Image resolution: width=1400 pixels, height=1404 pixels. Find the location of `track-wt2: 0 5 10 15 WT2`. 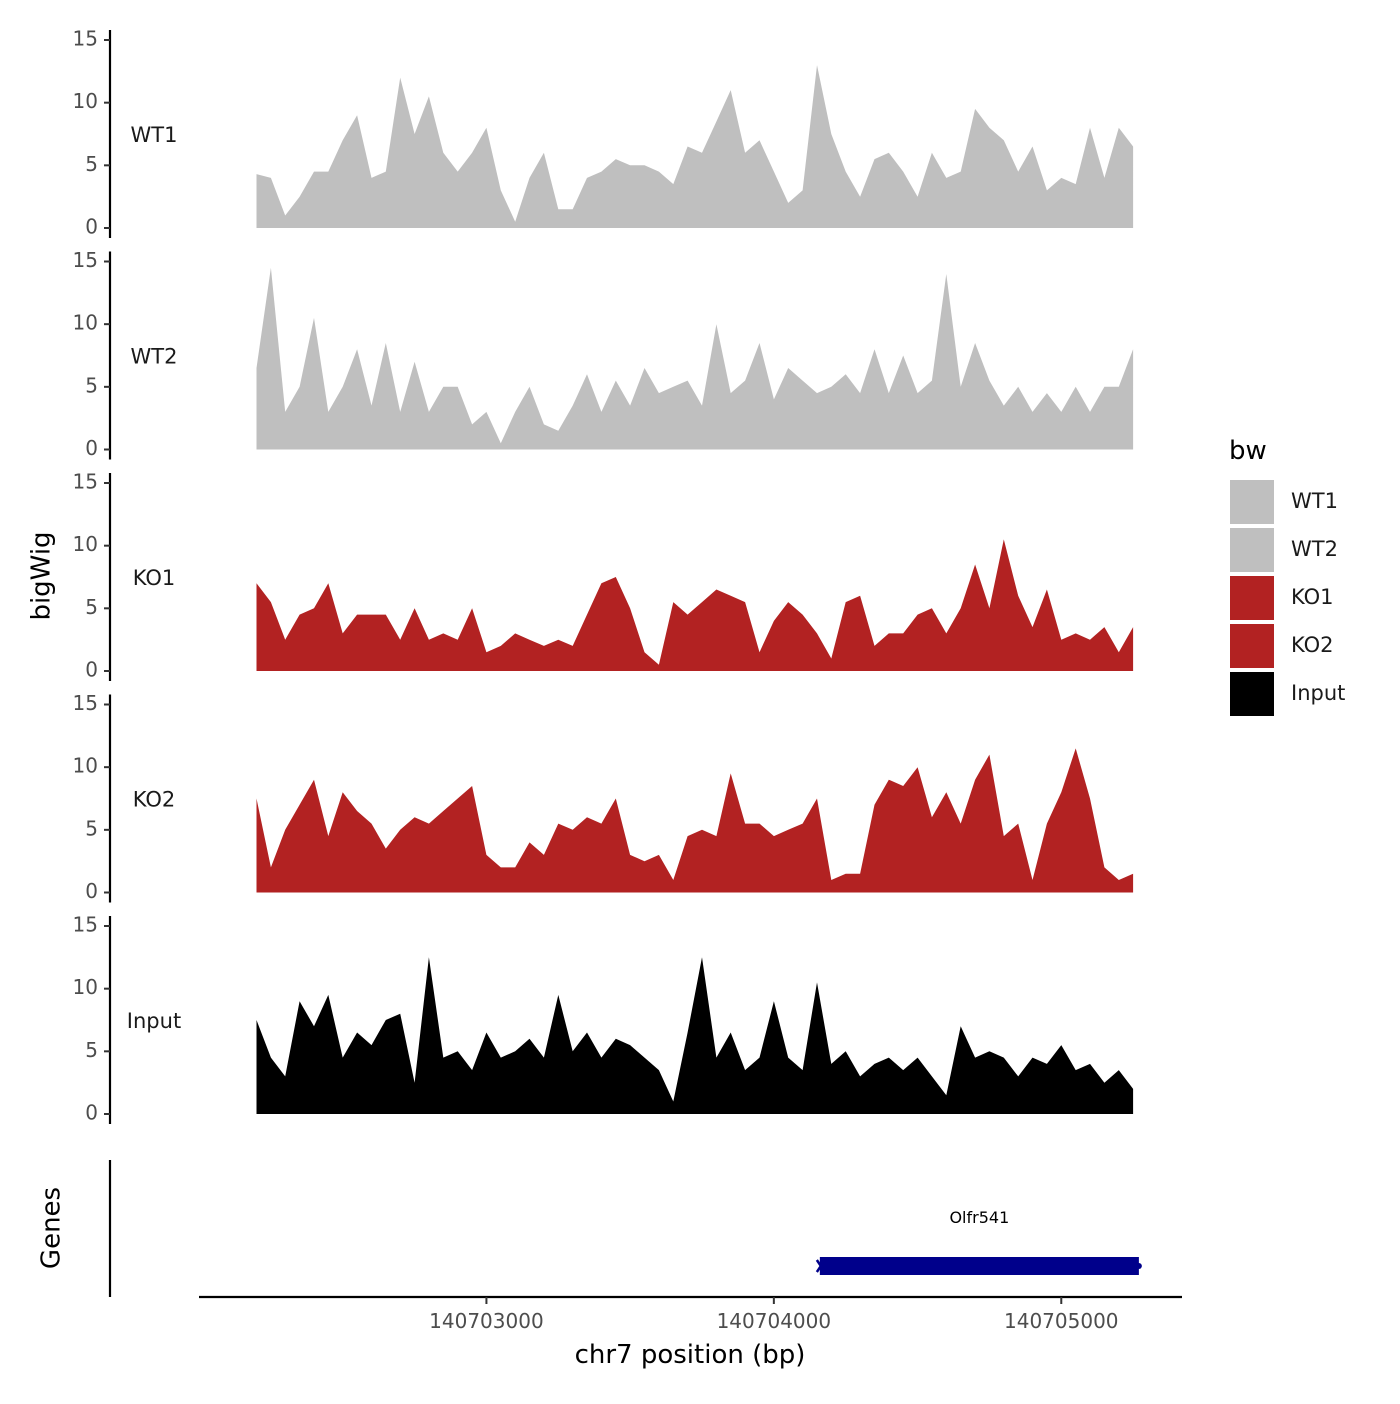

track-wt2: 0 5 10 15 WT2 is located at coordinates (603, 354).